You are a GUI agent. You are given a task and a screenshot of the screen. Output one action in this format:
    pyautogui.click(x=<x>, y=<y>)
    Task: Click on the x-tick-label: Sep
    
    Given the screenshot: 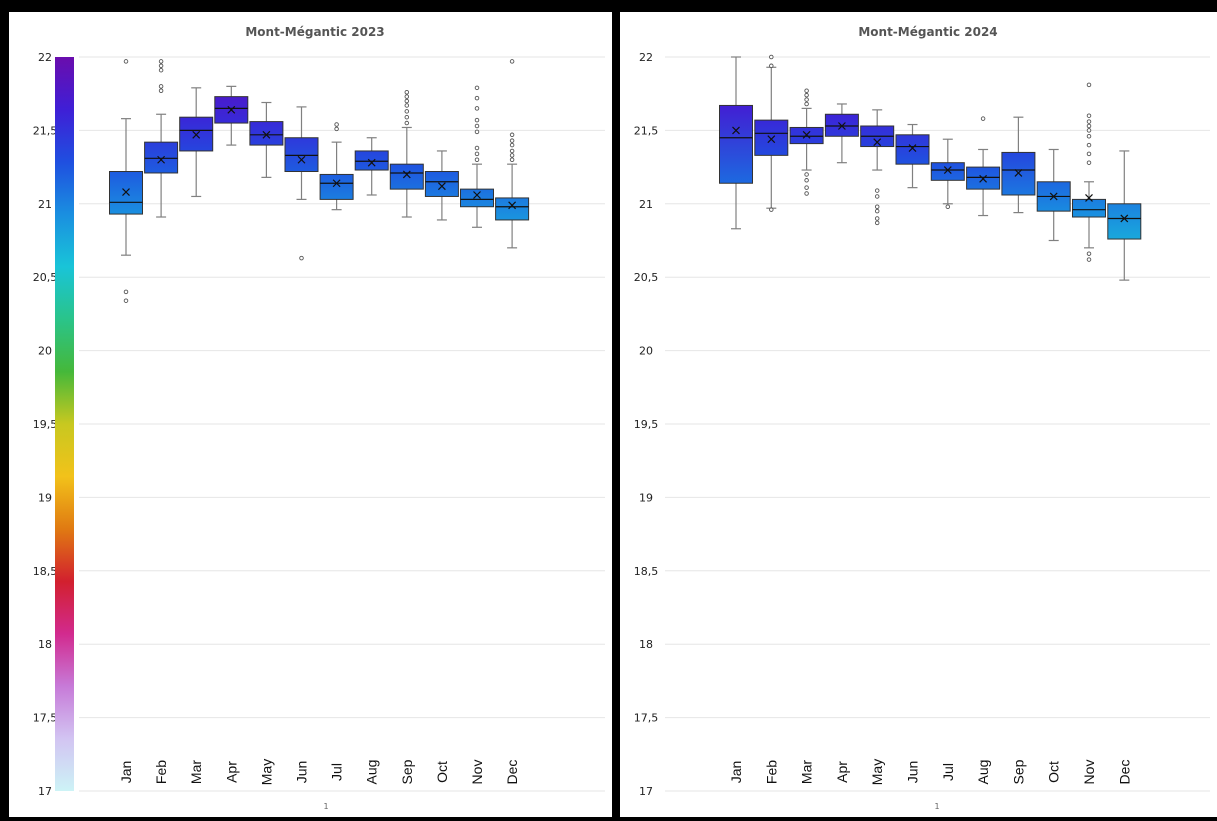 What is the action you would take?
    pyautogui.click(x=1018, y=771)
    